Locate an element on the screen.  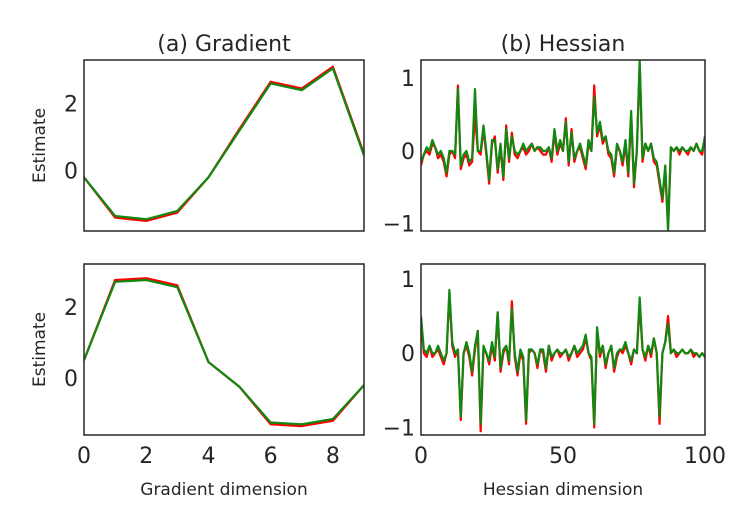
hessian-bottom-ytick-label: 0 is located at coordinates (408, 354).